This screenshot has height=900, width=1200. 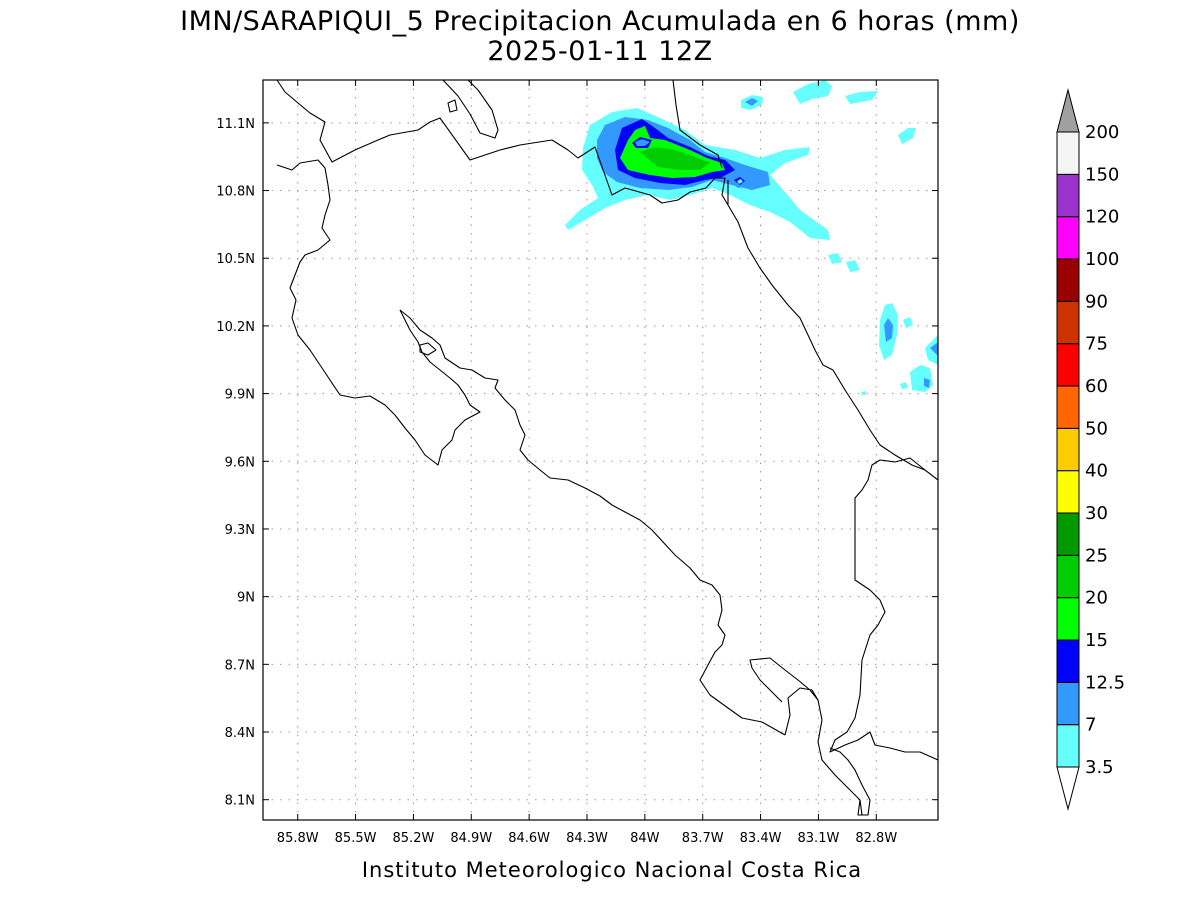 I want to click on x-tick-label: 84.6W, so click(x=529, y=838).